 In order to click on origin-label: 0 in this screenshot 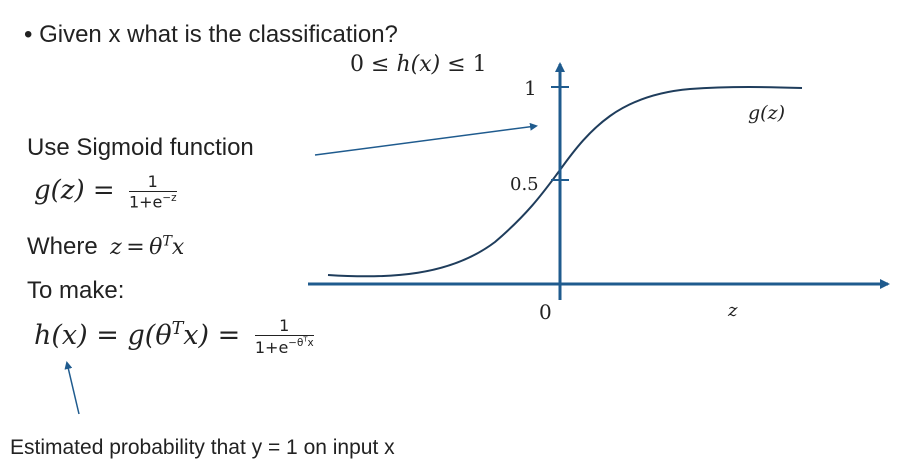, I will do `click(545, 312)`.